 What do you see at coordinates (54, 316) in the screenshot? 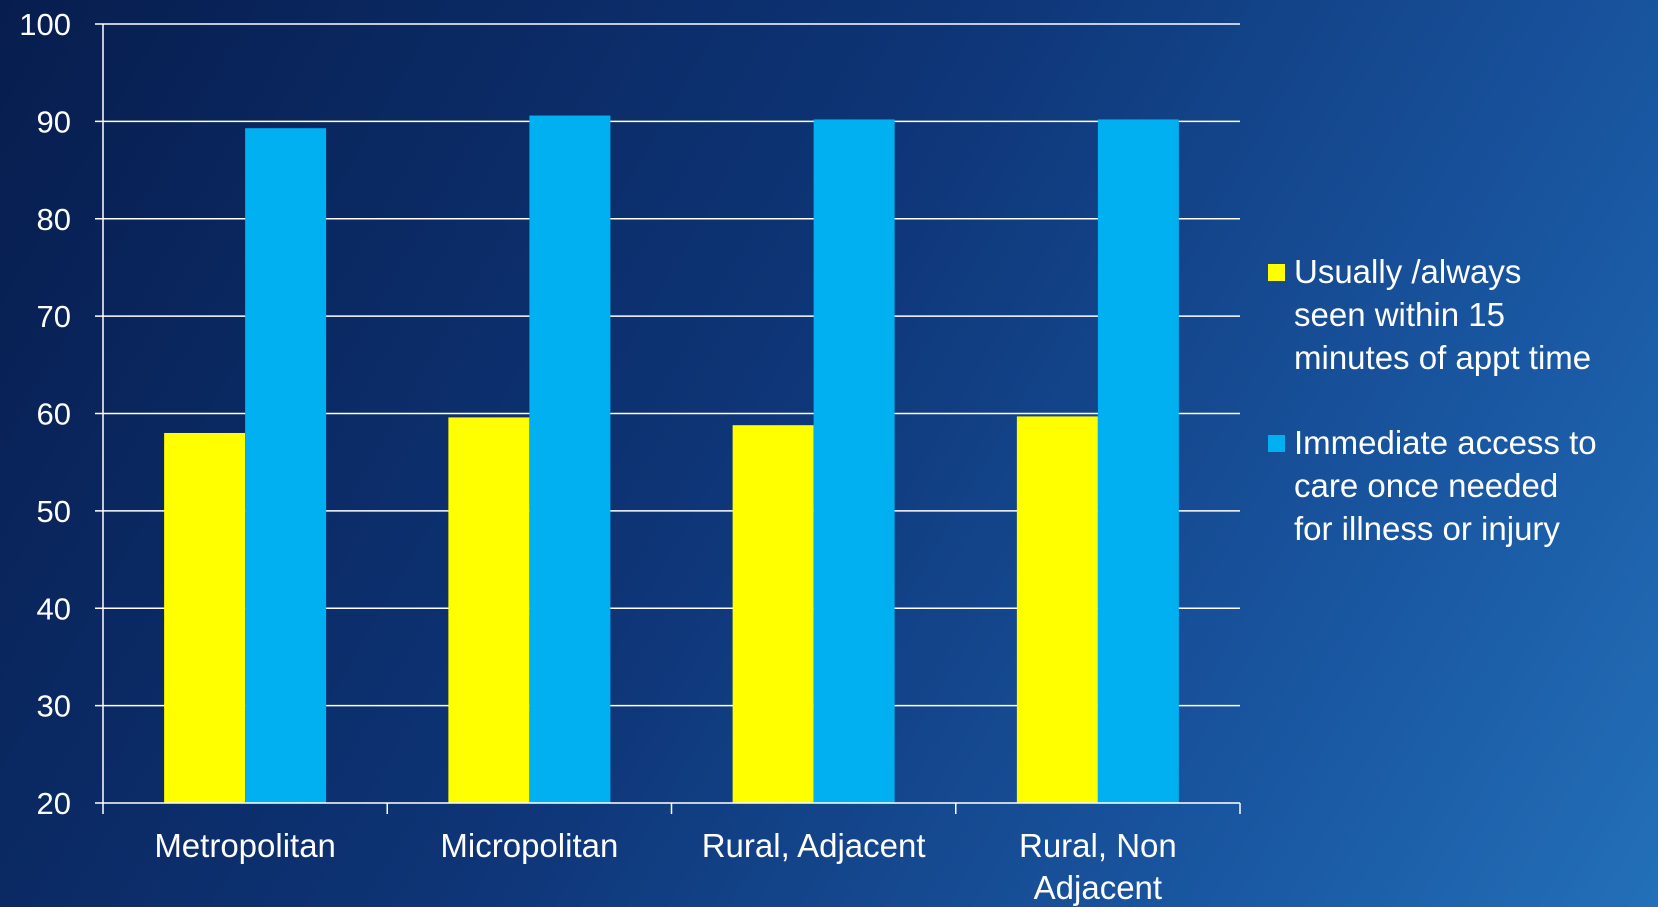
I see `y-tick-label: 70` at bounding box center [54, 316].